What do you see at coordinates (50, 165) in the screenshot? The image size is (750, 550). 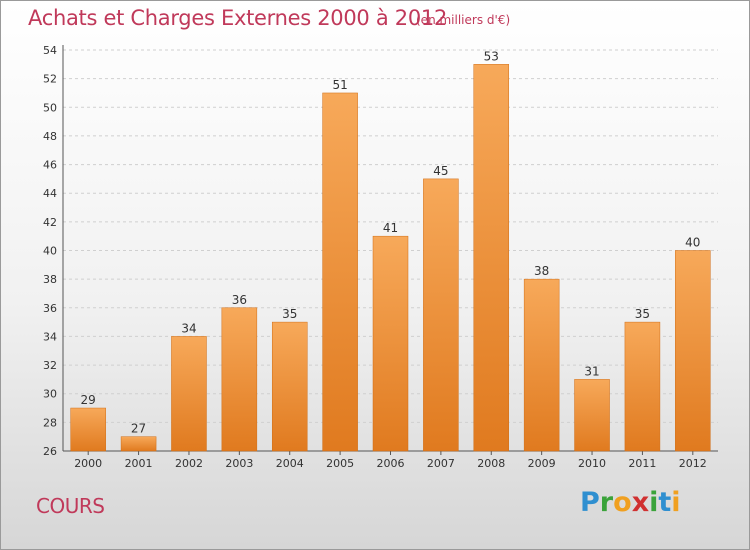 I see `y-tick-label: 46` at bounding box center [50, 165].